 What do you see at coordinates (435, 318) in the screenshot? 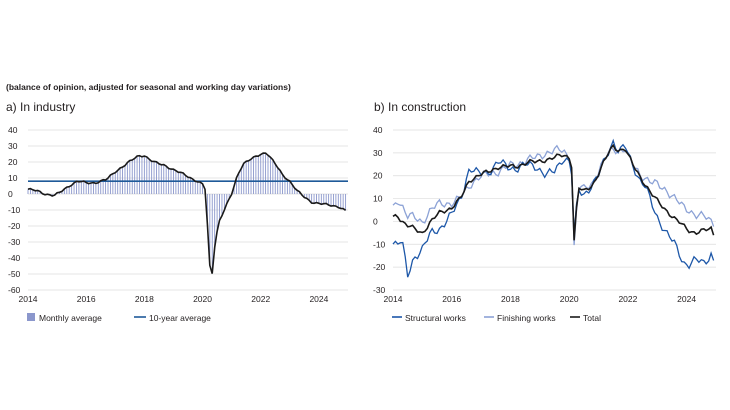
I see `legend-label-structural-works: Structural works` at bounding box center [435, 318].